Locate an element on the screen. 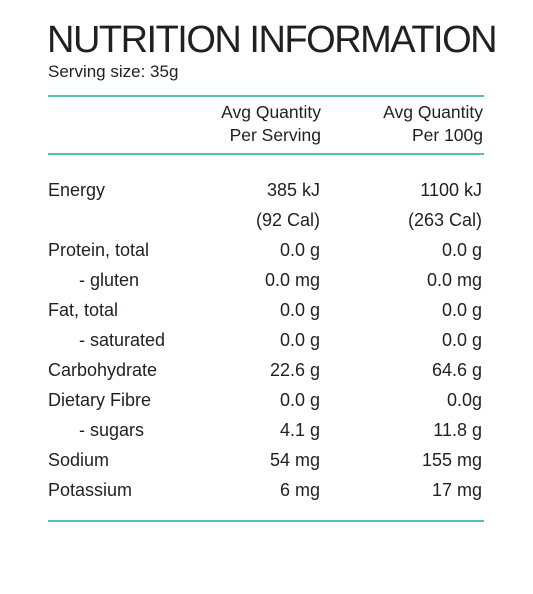  per-serving-value: 4.1 g is located at coordinates (299, 430).